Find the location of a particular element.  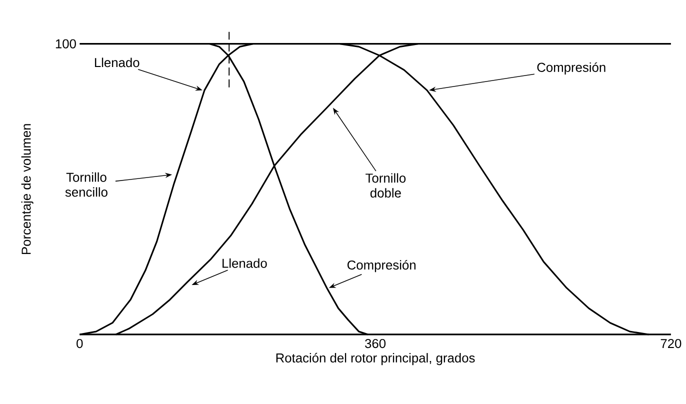

annotation: Tornillo doble is located at coordinates (386, 185).